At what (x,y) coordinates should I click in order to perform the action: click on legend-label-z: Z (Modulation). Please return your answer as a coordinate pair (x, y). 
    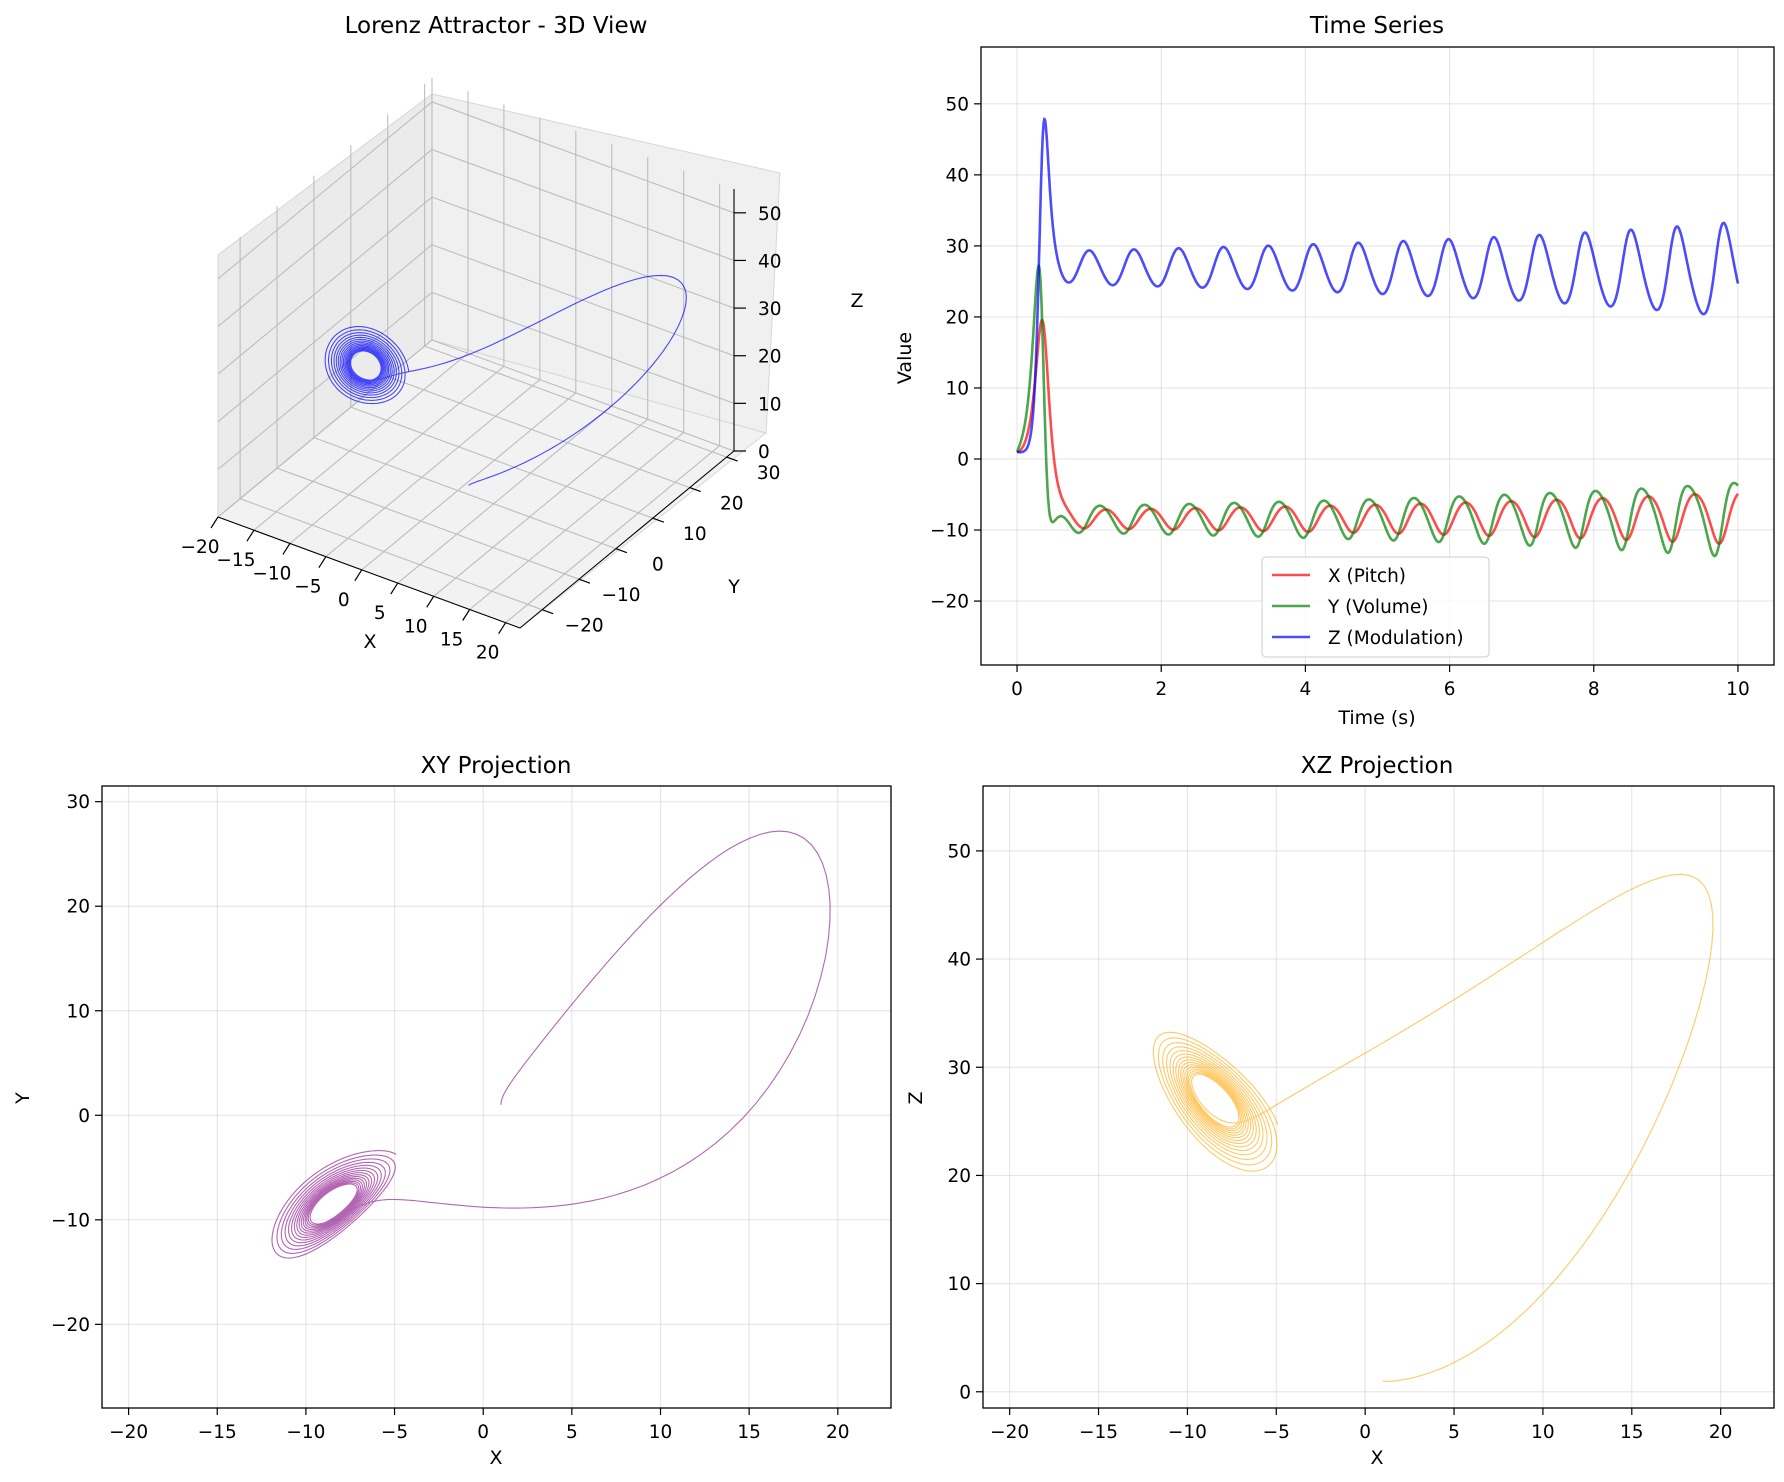
    Looking at the image, I should click on (1396, 638).